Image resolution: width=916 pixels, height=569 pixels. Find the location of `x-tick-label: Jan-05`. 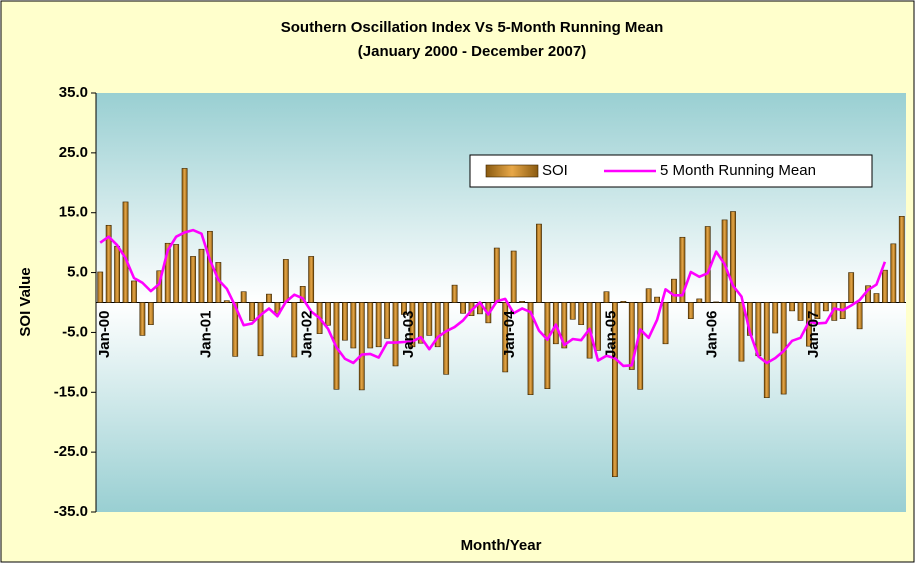

x-tick-label: Jan-05 is located at coordinates (610, 335).